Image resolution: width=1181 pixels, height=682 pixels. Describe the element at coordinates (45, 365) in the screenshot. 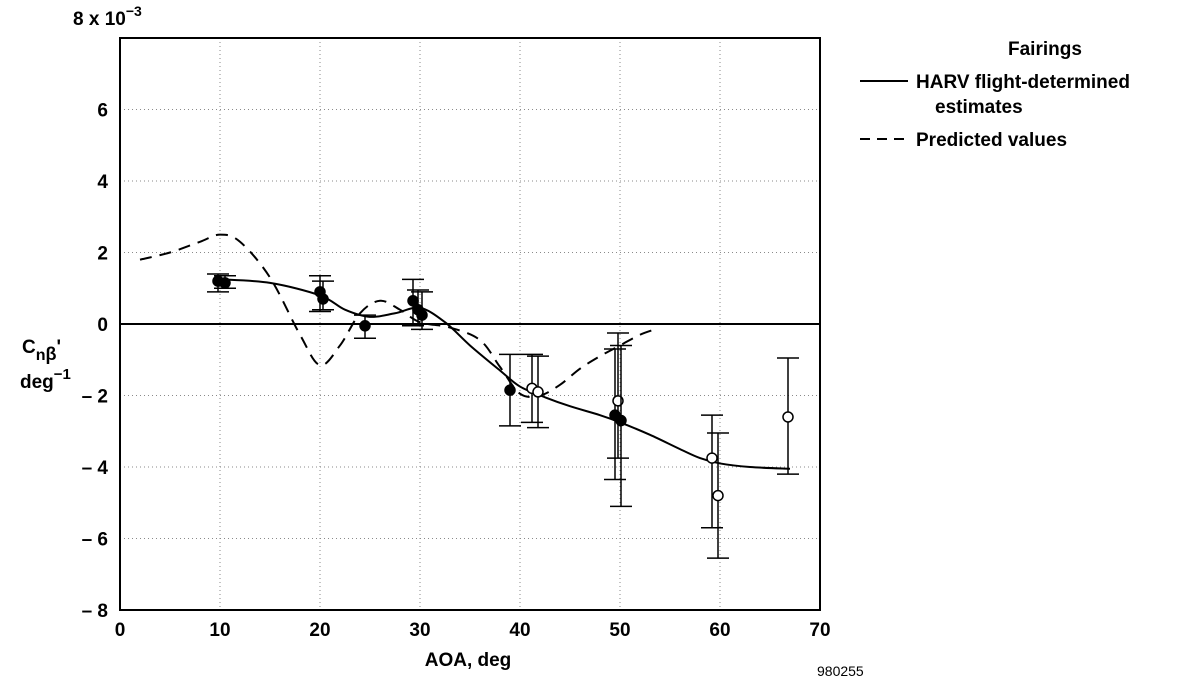

I see `y-axis-title: Cnβ' deg−1` at that location.